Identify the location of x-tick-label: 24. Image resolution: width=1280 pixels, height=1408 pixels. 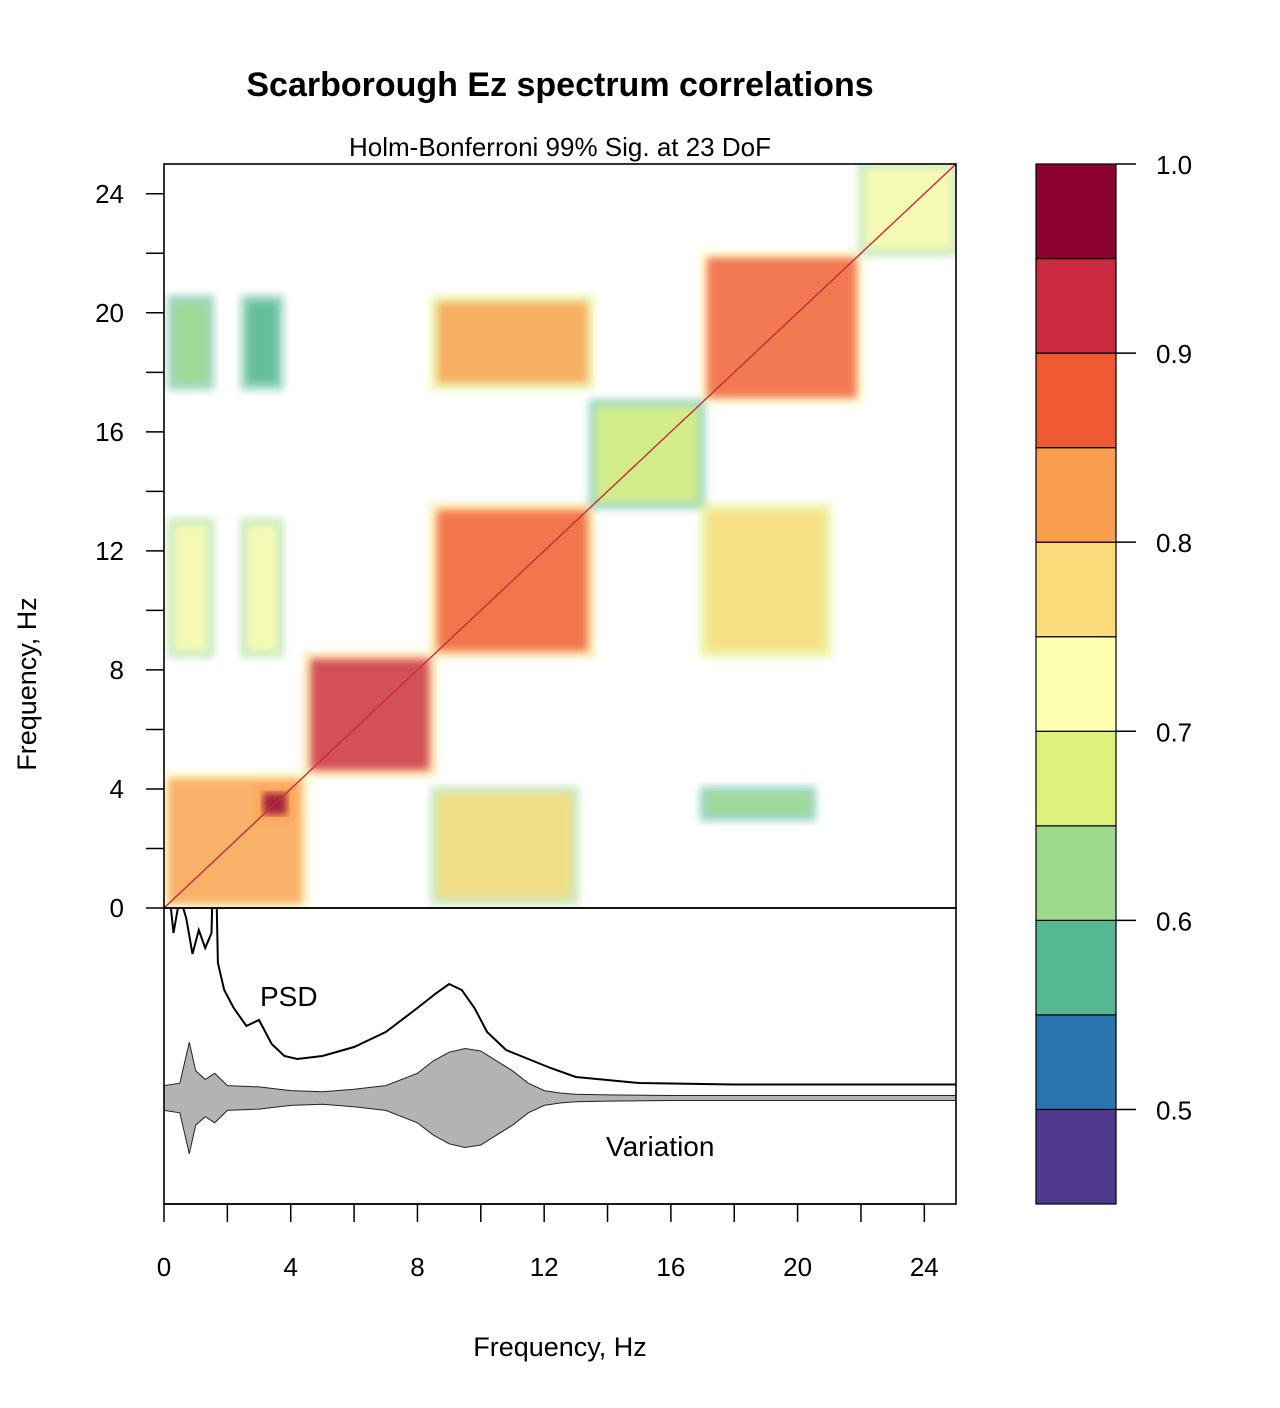
(924, 1267).